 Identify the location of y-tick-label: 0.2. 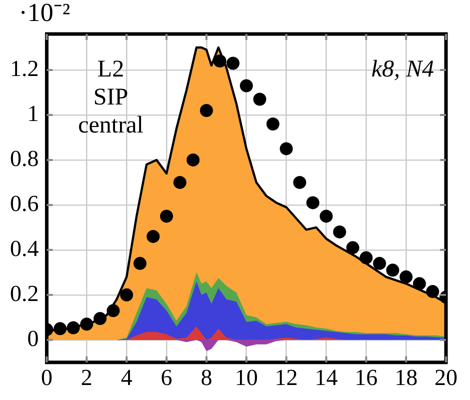
(24, 293).